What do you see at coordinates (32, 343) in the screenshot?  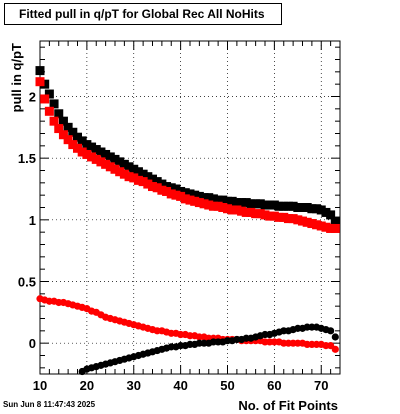 I see `y-tick-label: 0` at bounding box center [32, 343].